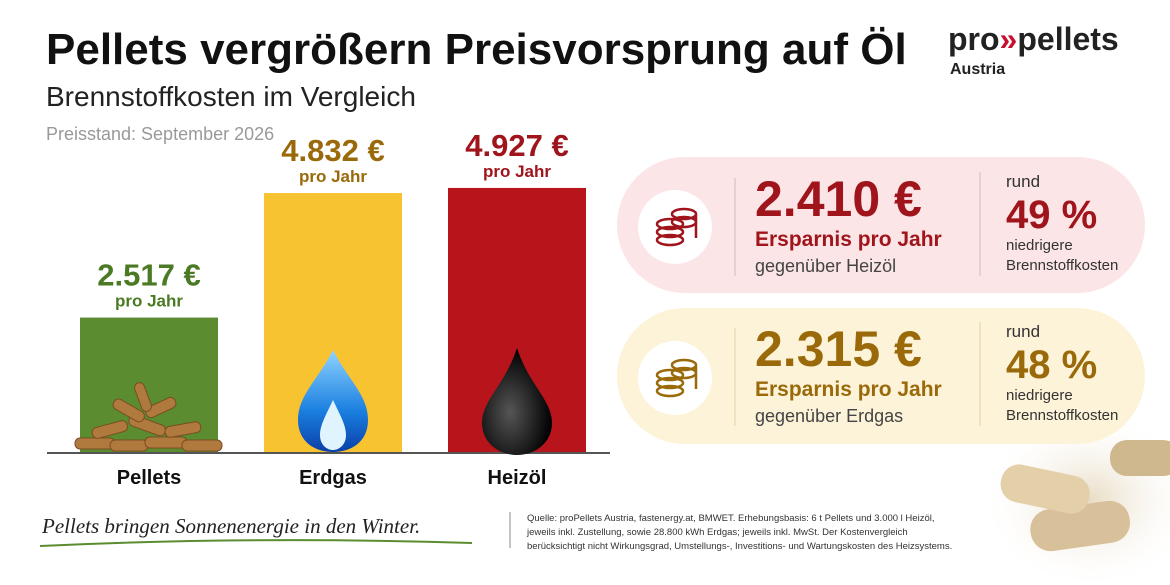 The image size is (1170, 585). I want to click on value-label: 4.927 €, so click(516, 145).